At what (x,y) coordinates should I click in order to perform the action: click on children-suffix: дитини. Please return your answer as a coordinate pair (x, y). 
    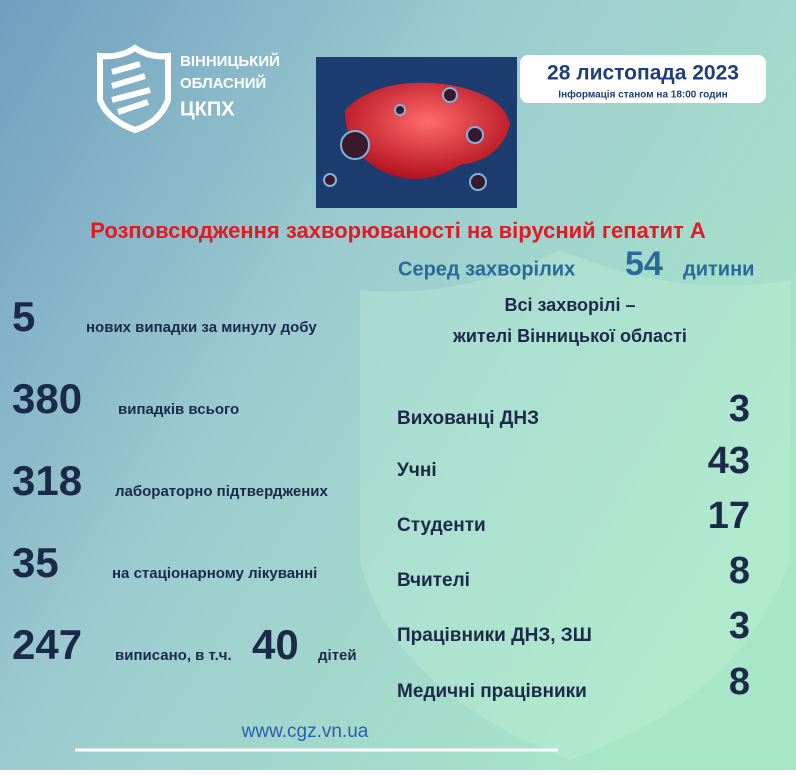
    Looking at the image, I should click on (718, 269).